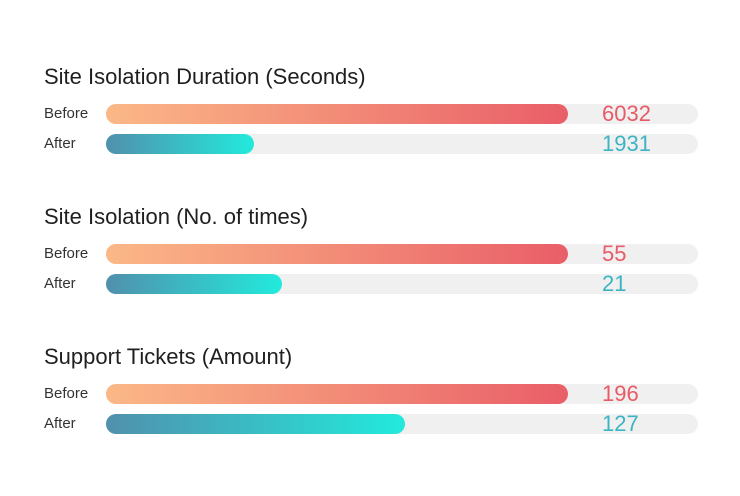 This screenshot has height=496, width=740. I want to click on bar-row-after: After 127, so click(374, 423).